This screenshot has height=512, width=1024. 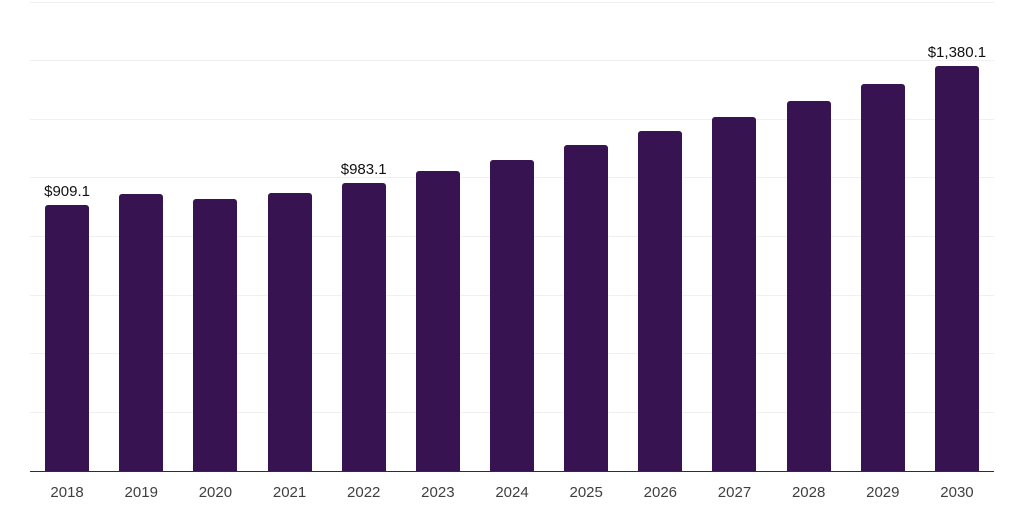 I want to click on x-tick-label-2027: 2027, so click(x=734, y=492).